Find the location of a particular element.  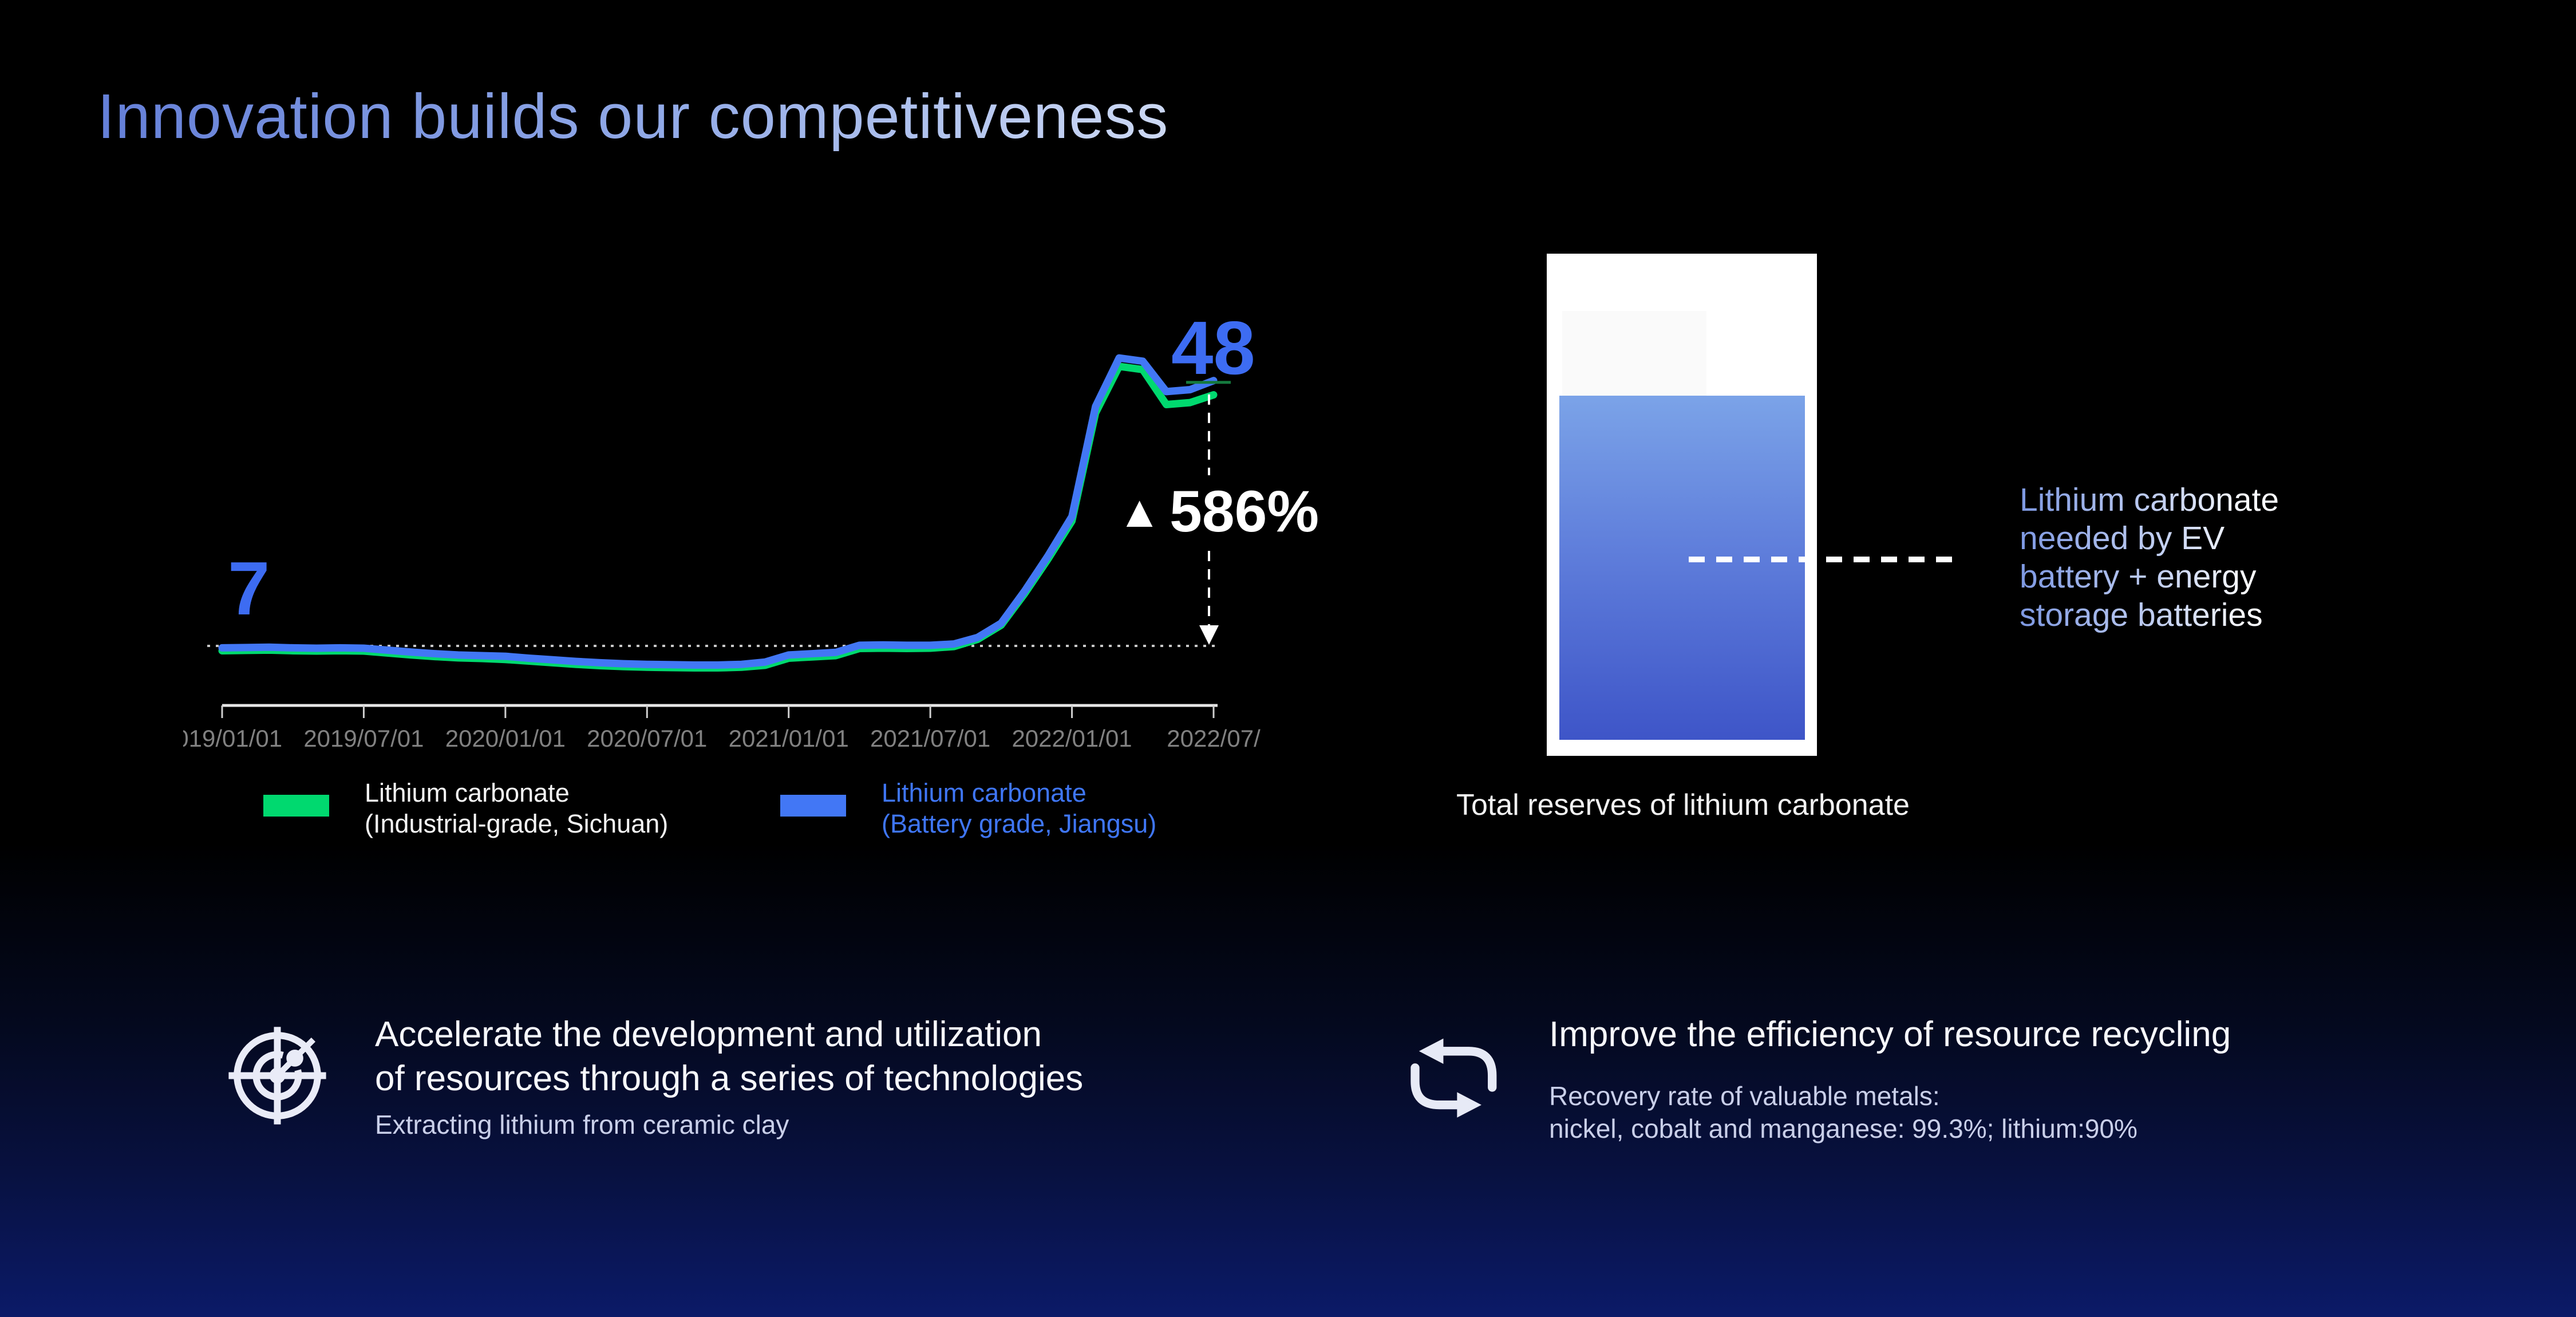

recycle-icon is located at coordinates (1454, 1078).